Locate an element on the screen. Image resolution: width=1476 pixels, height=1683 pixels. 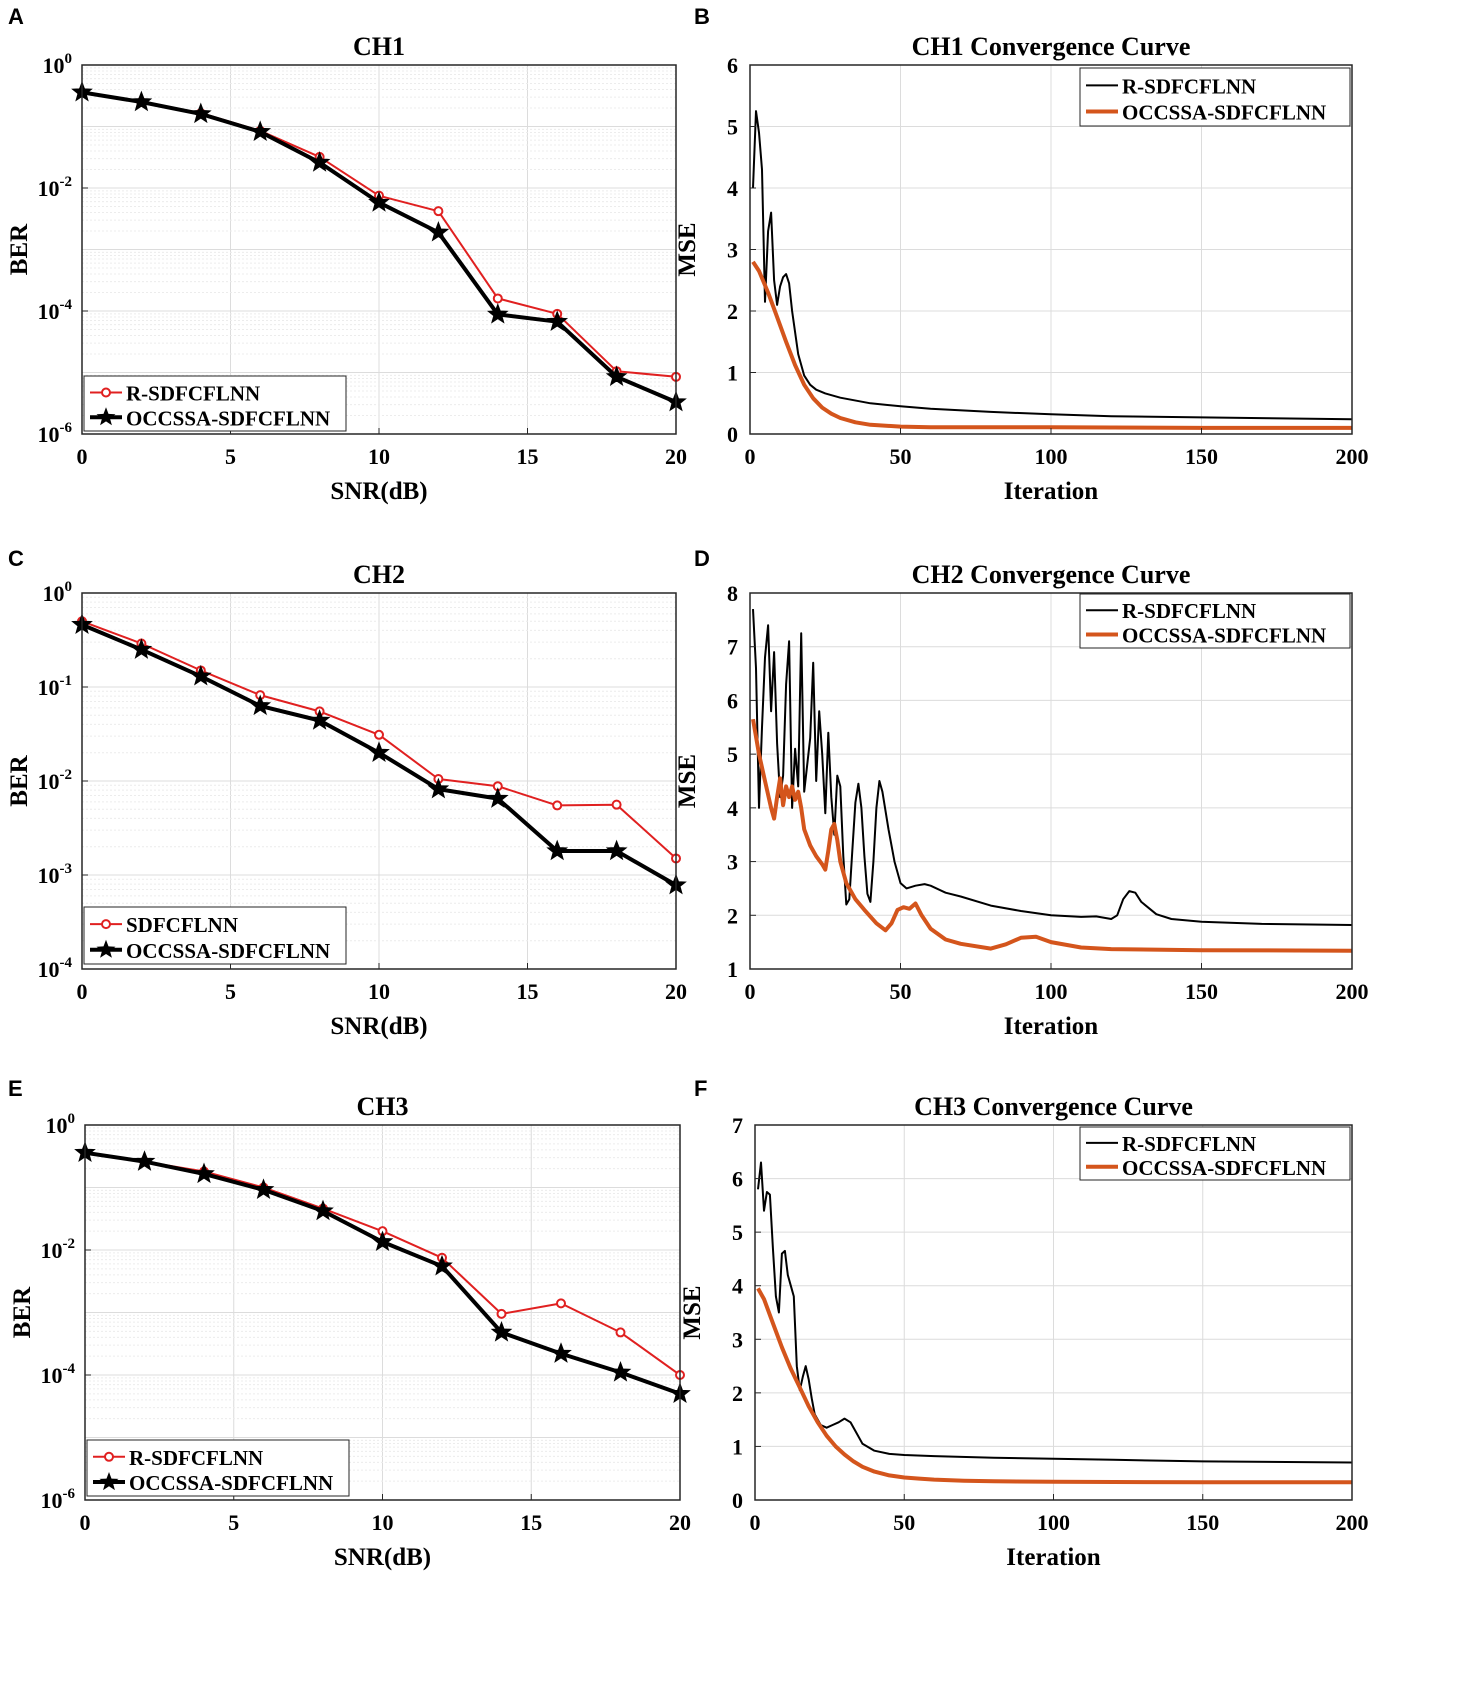
y-tick-label: 5 is located at coordinates (732, 127).